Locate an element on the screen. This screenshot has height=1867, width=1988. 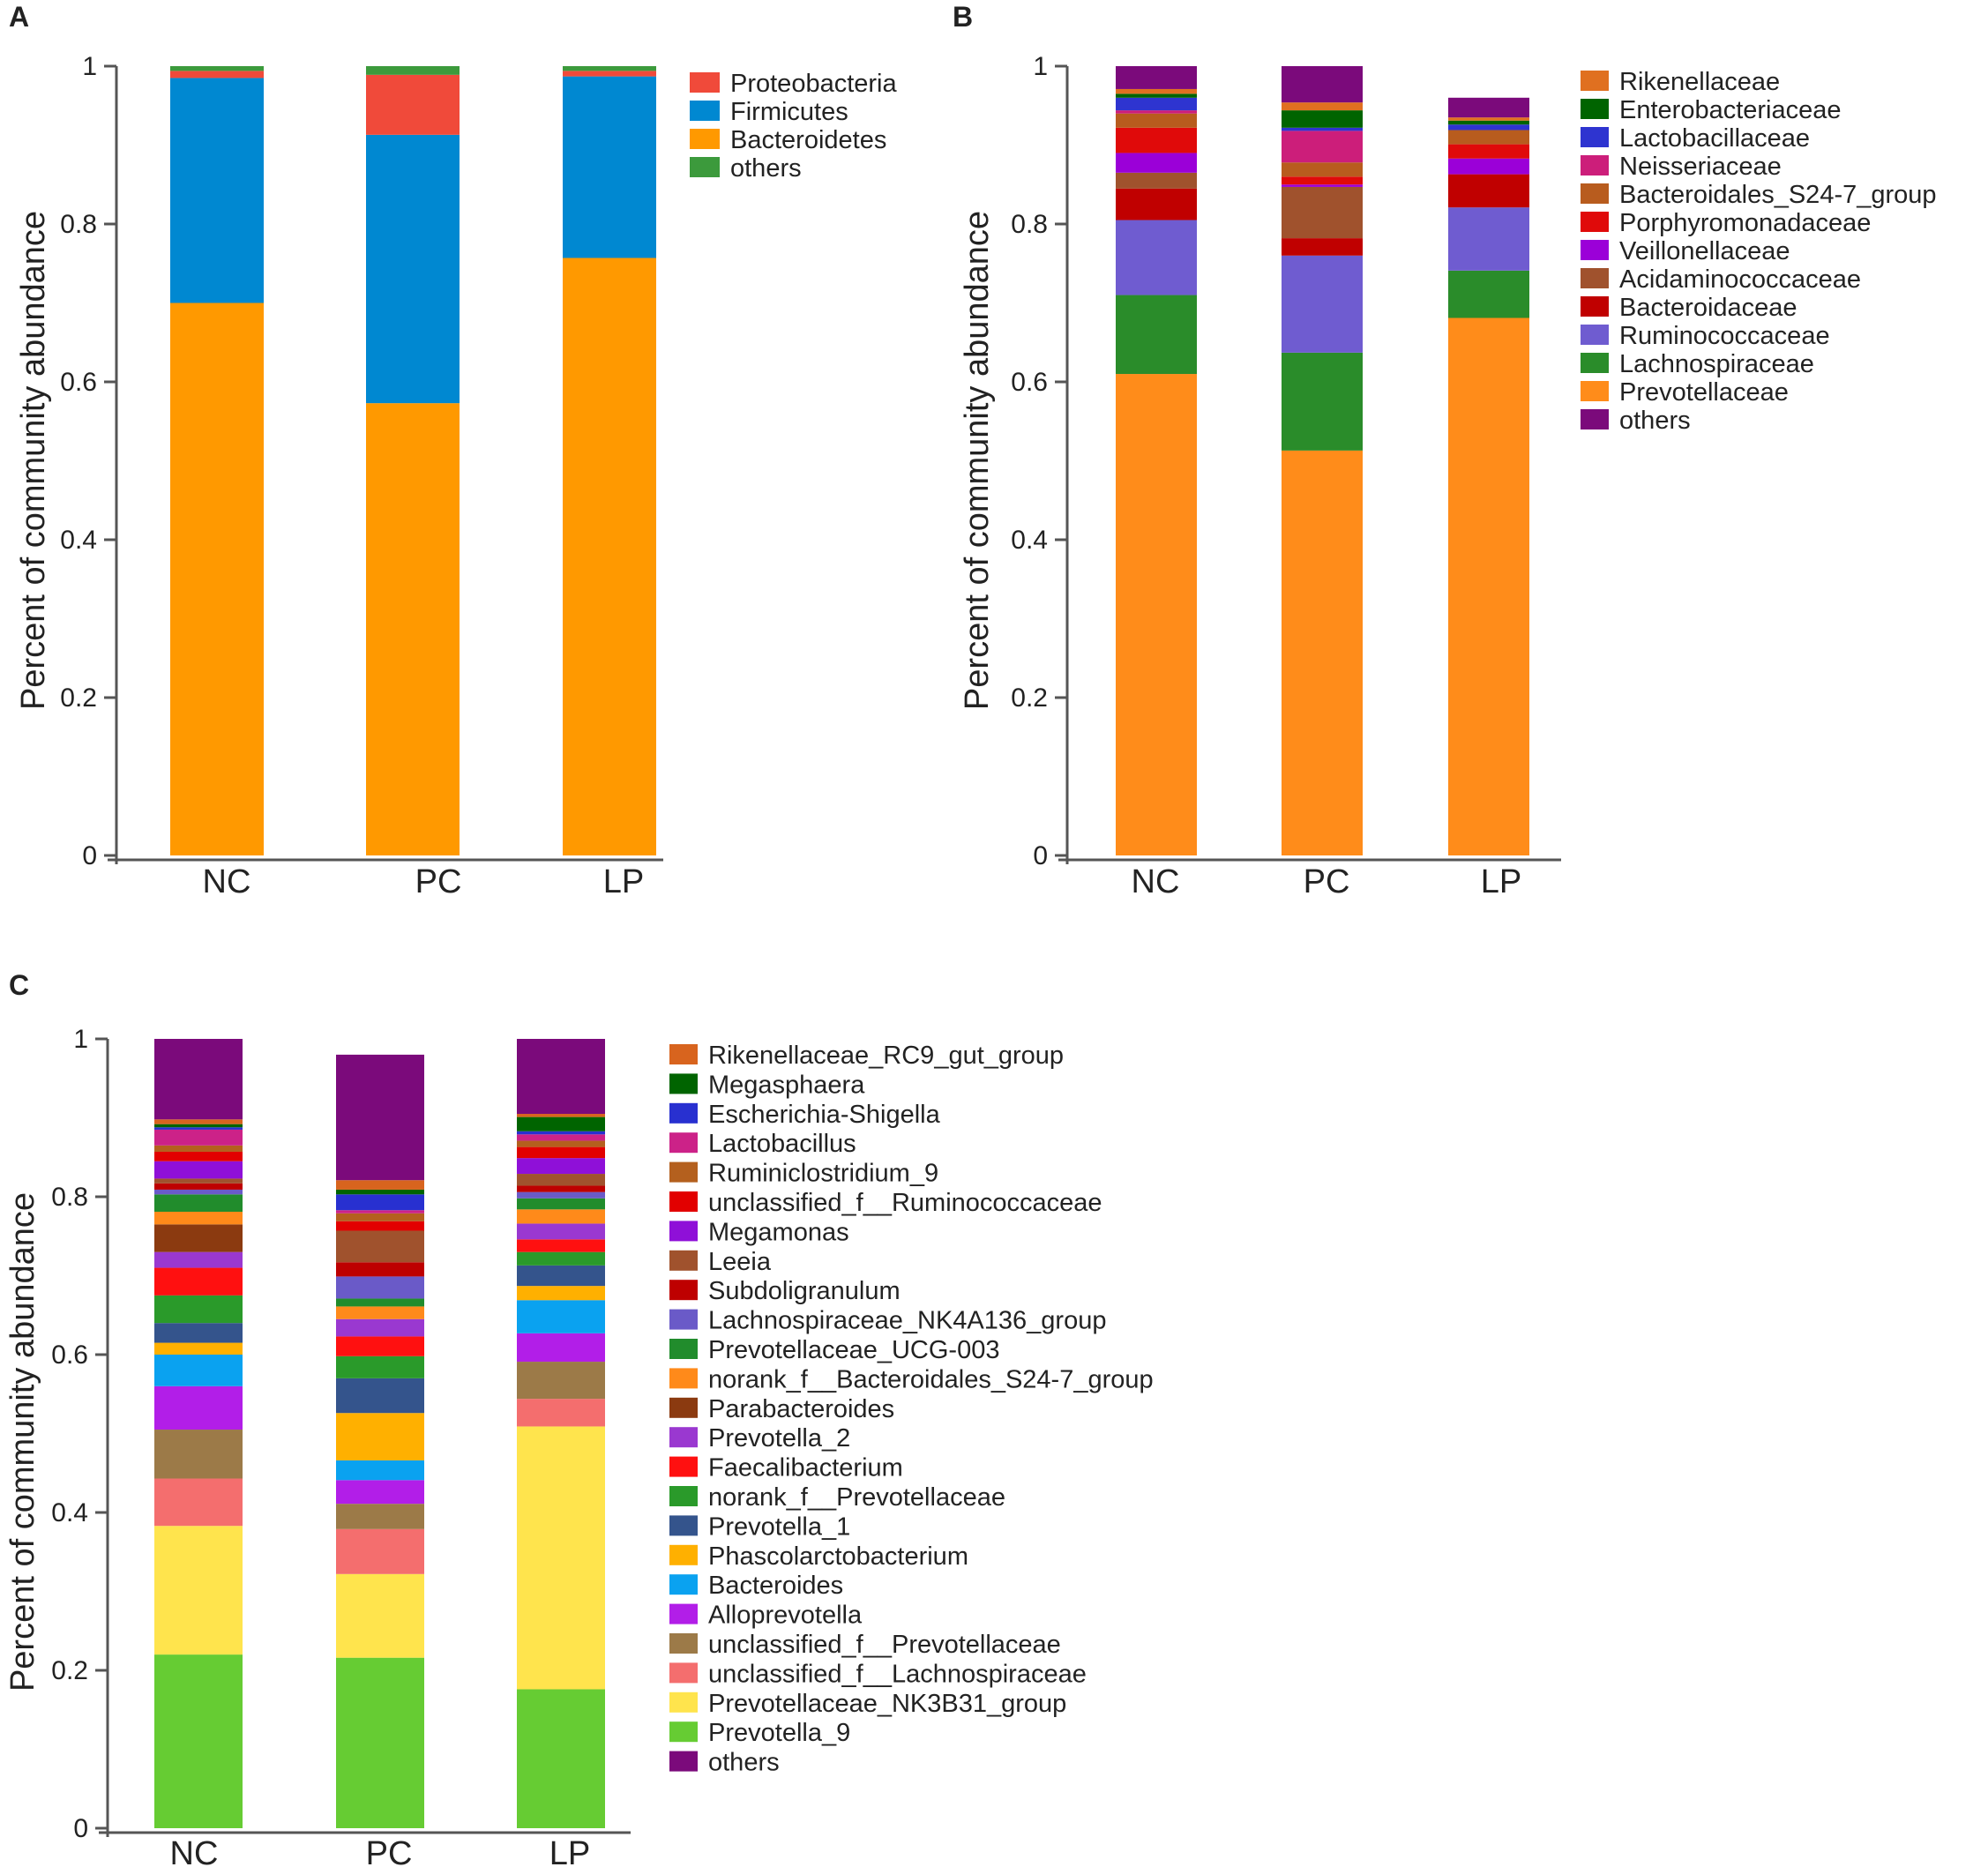
bar-segment-nc-ruminococcaceae is located at coordinates (1156, 257).